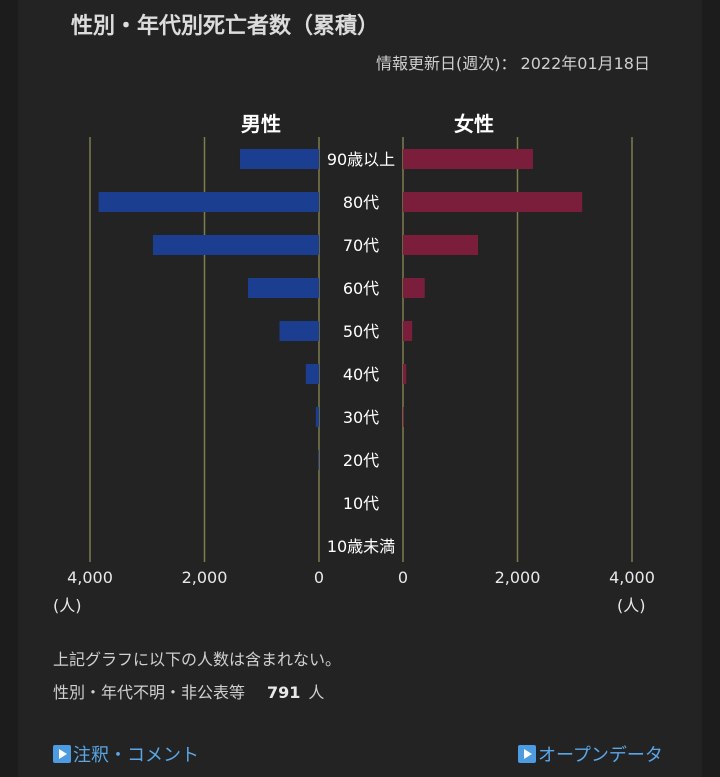 The width and height of the screenshot is (720, 777). Describe the element at coordinates (261, 124) in the screenshot. I see `male-header: 男性` at that location.